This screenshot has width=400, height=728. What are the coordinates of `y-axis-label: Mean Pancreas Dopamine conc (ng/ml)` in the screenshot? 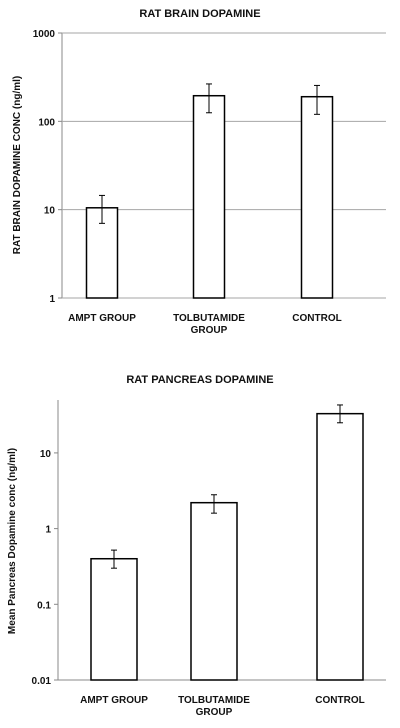 It's located at (12, 541).